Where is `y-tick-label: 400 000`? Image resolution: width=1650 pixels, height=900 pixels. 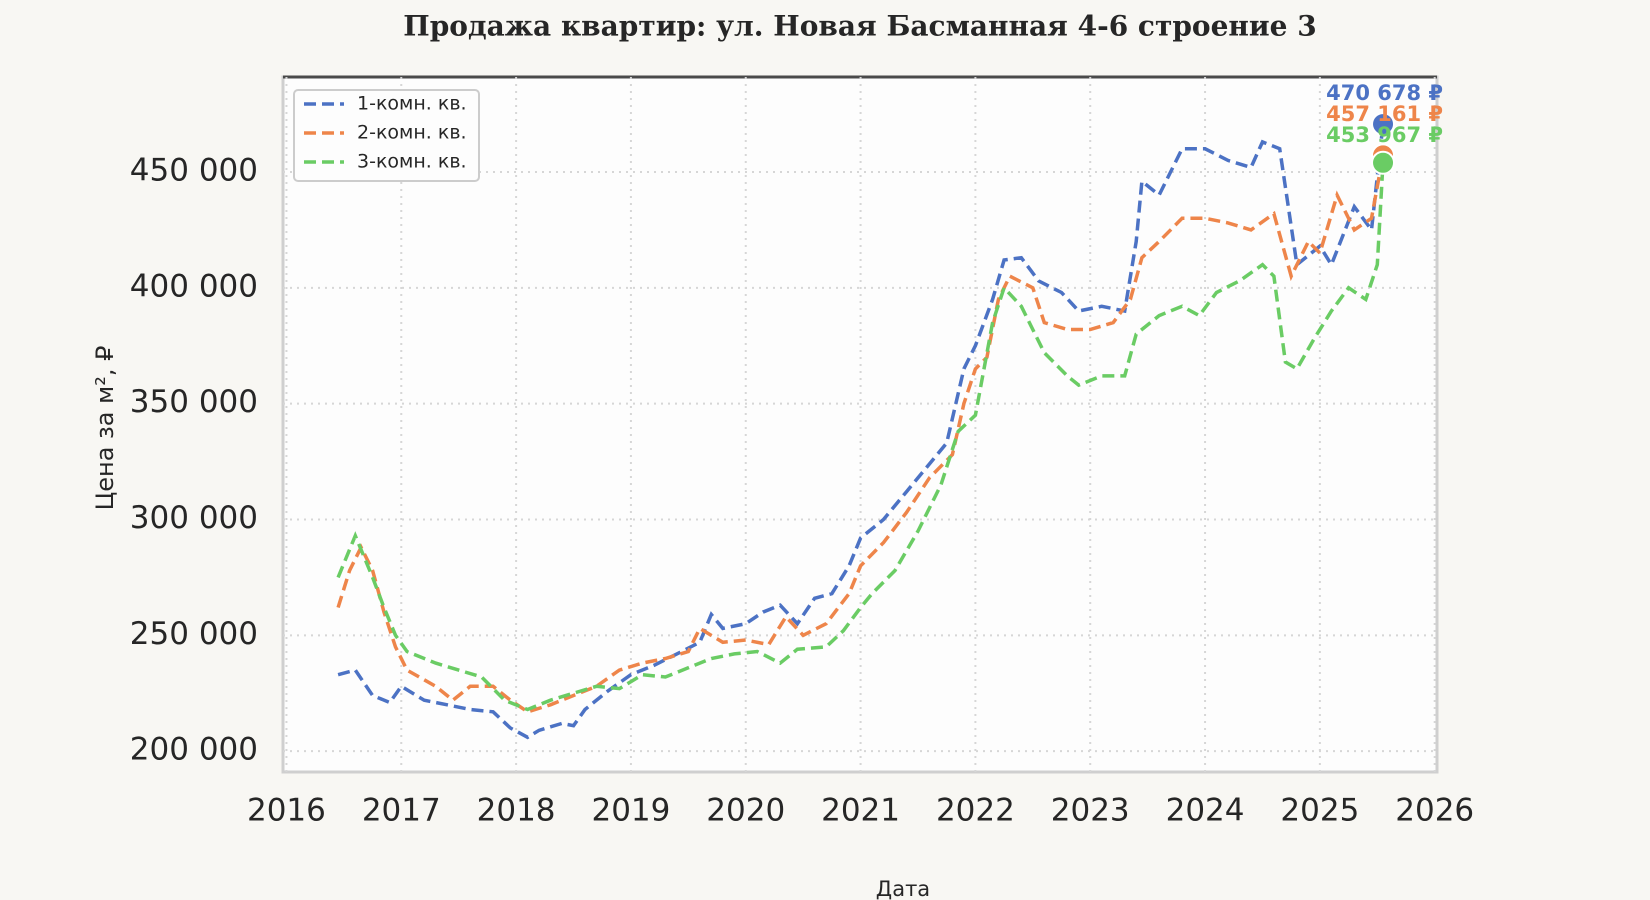
y-tick-label: 400 000 is located at coordinates (194, 286).